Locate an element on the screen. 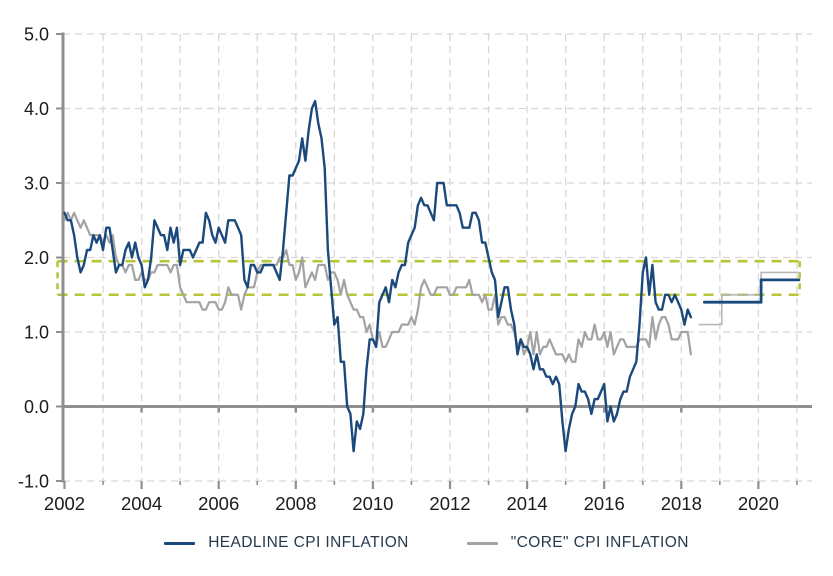  x-tick-label: 2010 is located at coordinates (372, 503).